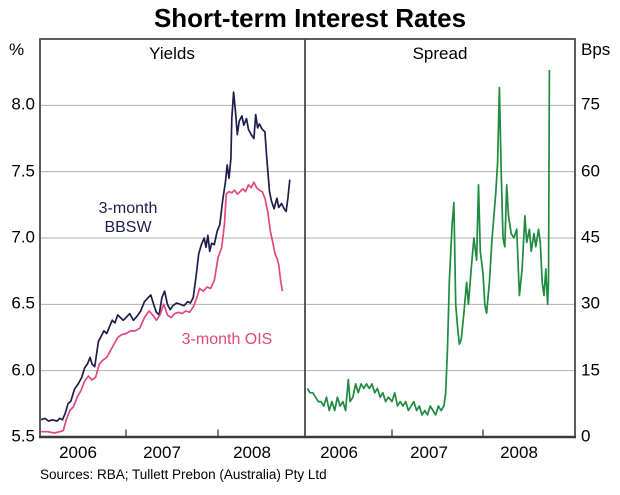 Image resolution: width=620 pixels, height=495 pixels. Describe the element at coordinates (23, 436) in the screenshot. I see `left-axis-tick-label: 5.5` at that location.